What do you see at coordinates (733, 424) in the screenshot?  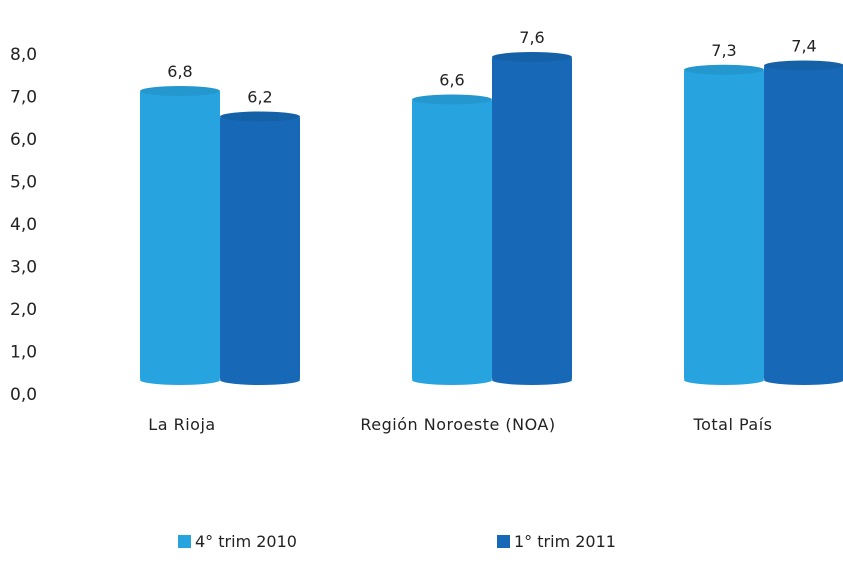 I see `category-label: Total País` at bounding box center [733, 424].